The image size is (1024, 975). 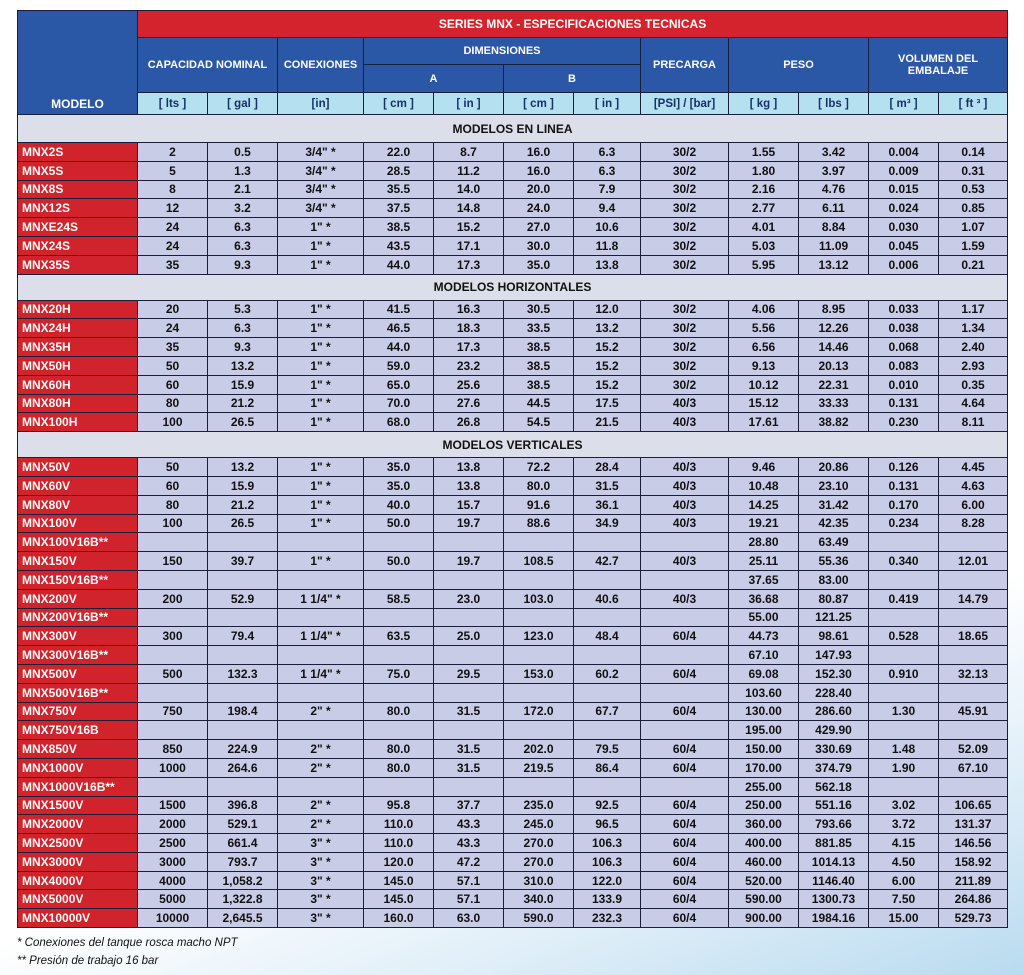 I want to click on table-title: SERIES MNX - ESPECIFICACIONES TECNICAS, so click(x=572, y=24).